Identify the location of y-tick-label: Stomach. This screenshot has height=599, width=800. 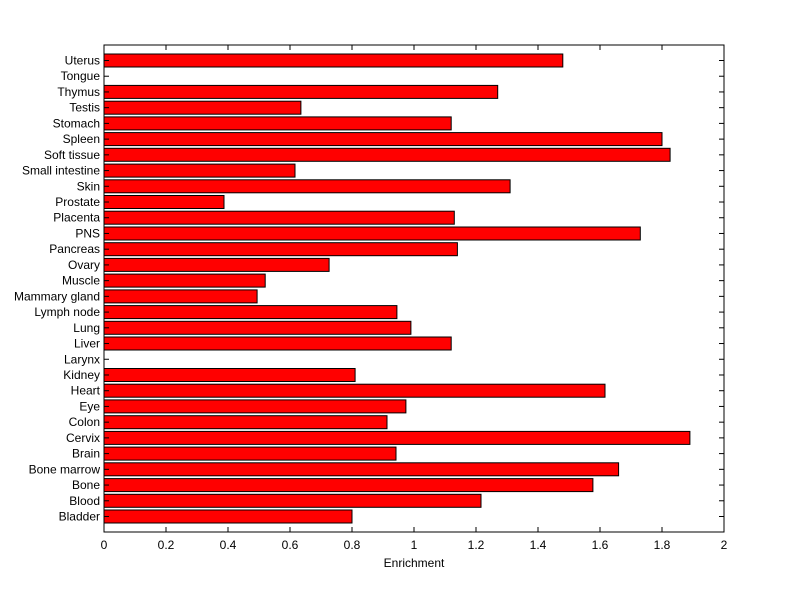
(76, 123).